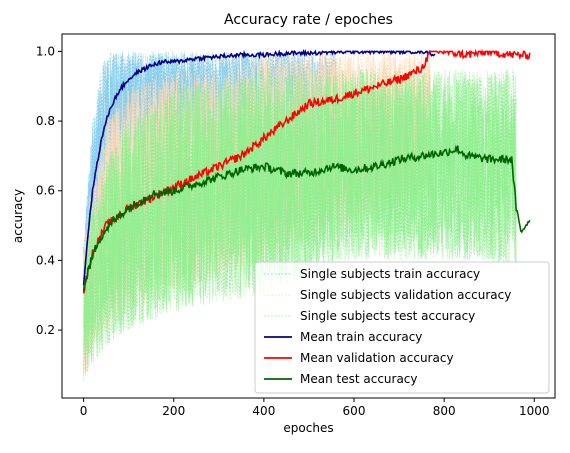  I want to click on legend-label: Mean test accuracy, so click(359, 379).